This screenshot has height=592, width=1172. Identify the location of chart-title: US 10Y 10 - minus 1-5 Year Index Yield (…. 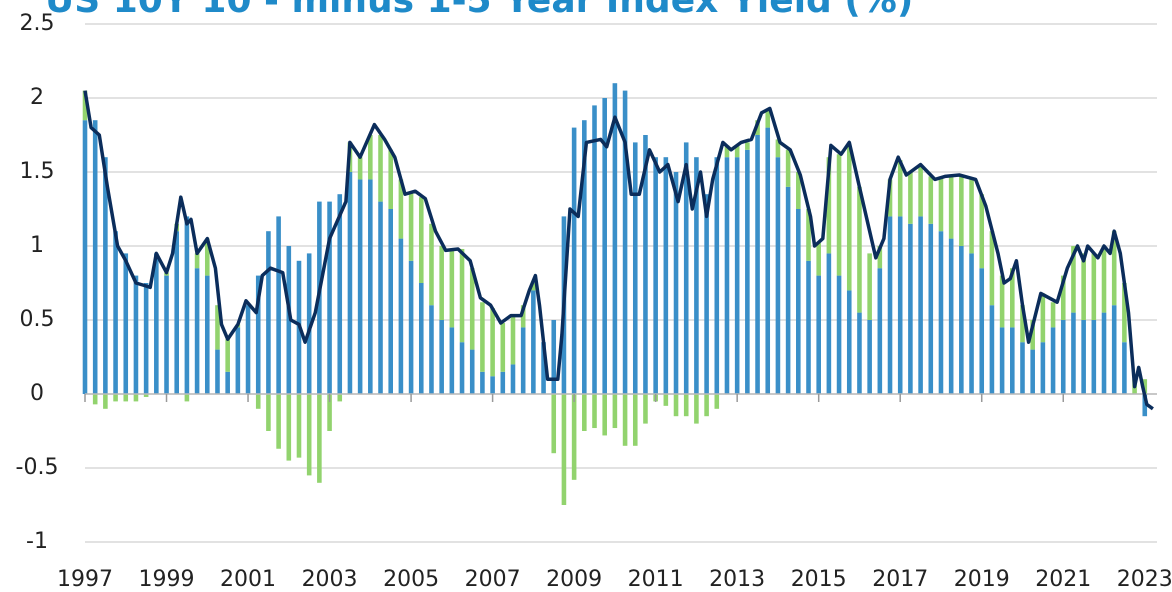
(479, 10).